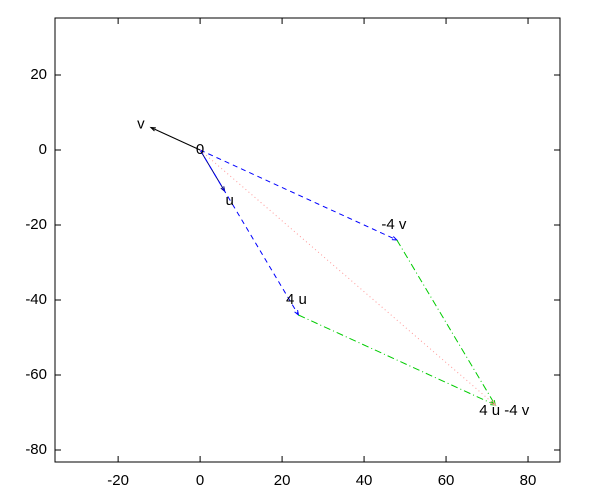 The height and width of the screenshot is (500, 600). I want to click on point-label: 0, so click(200, 149).